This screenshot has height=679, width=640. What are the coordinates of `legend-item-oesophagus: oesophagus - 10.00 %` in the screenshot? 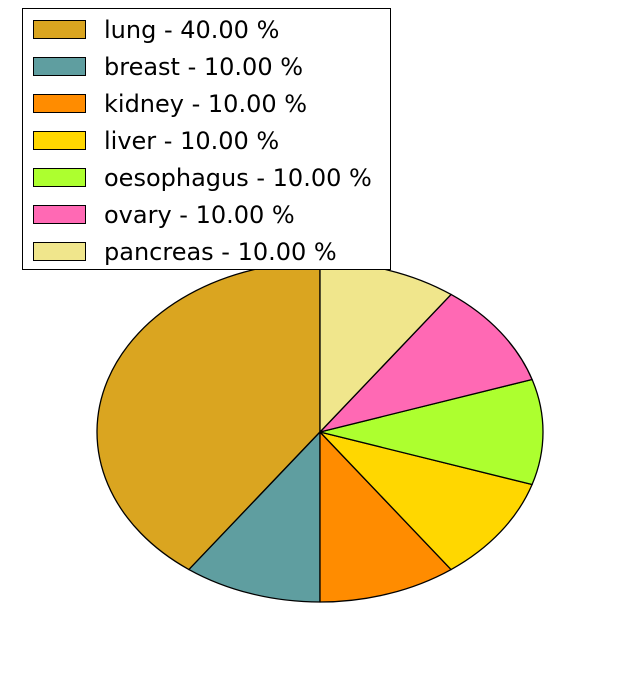 It's located at (211, 177).